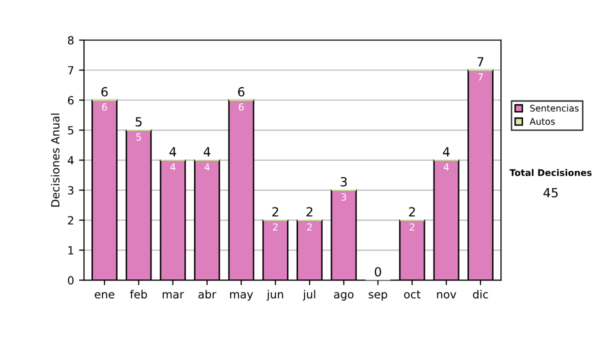 This screenshot has height=340, width=600. Describe the element at coordinates (71, 40) in the screenshot. I see `y-tick-label: 8` at that location.